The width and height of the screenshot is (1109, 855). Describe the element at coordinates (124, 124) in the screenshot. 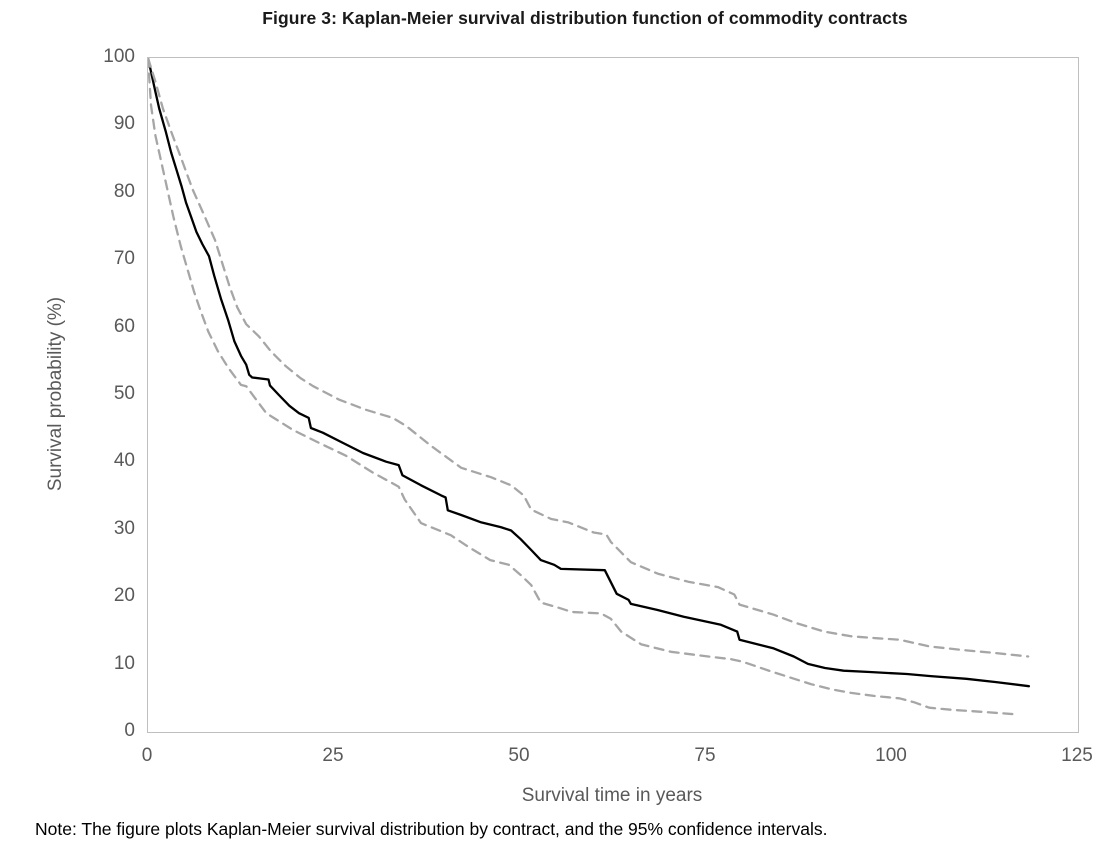

I see `y-tick-label: 90` at that location.